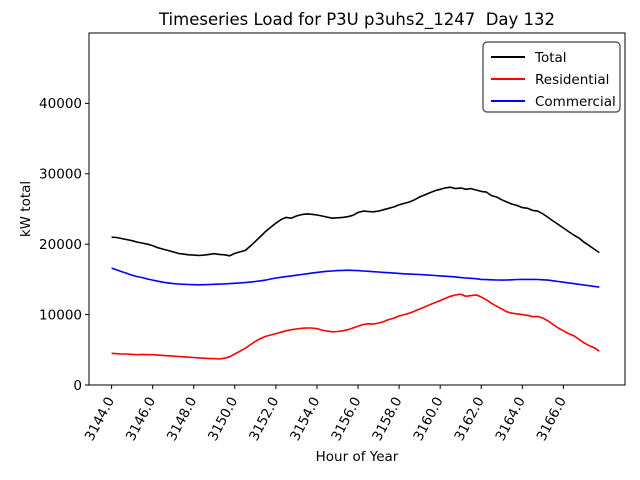  What do you see at coordinates (355, 221) in the screenshot?
I see `total-line` at bounding box center [355, 221].